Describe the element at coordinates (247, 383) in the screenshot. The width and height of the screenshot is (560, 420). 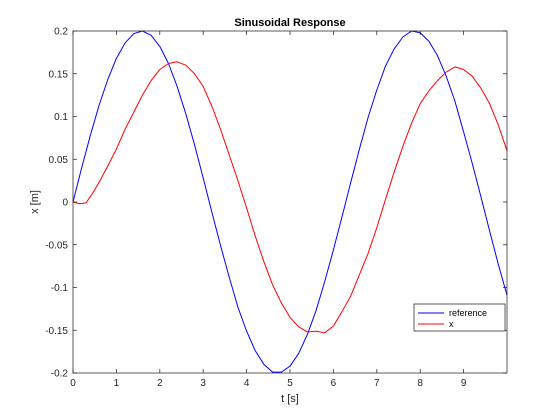
I see `x-tick-label: 4` at that location.